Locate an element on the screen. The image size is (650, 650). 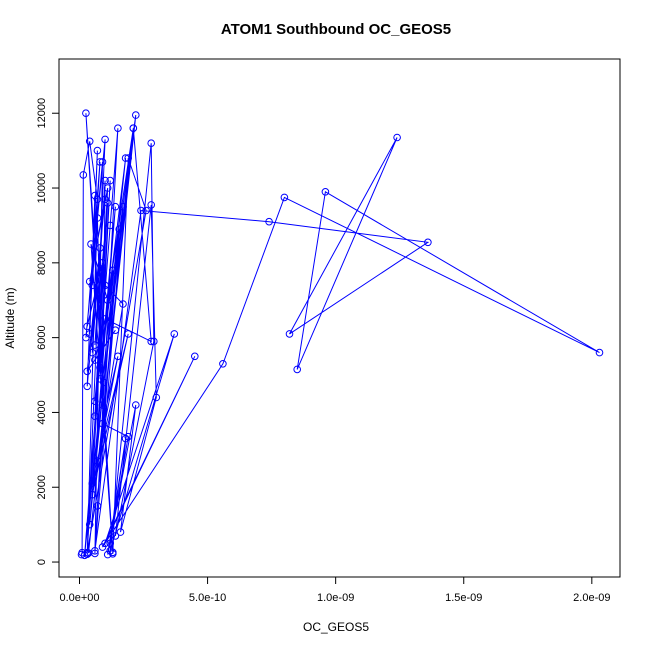
y-tick-label: 6000 is located at coordinates (42, 337).